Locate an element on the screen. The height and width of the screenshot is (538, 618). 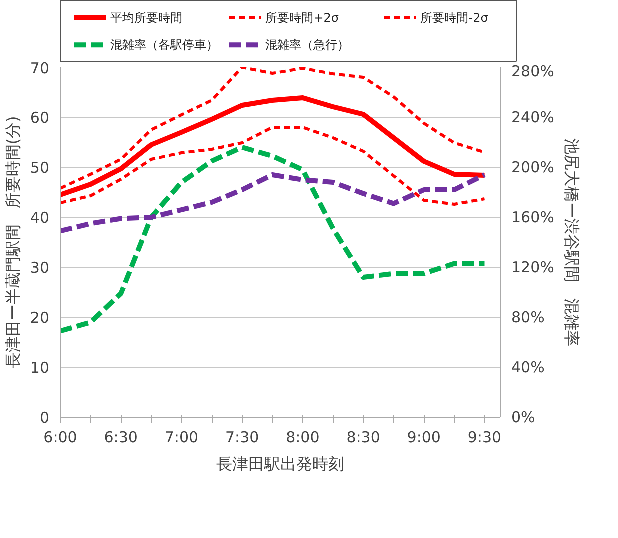
y-tick-label: 40 is located at coordinates (40, 218).